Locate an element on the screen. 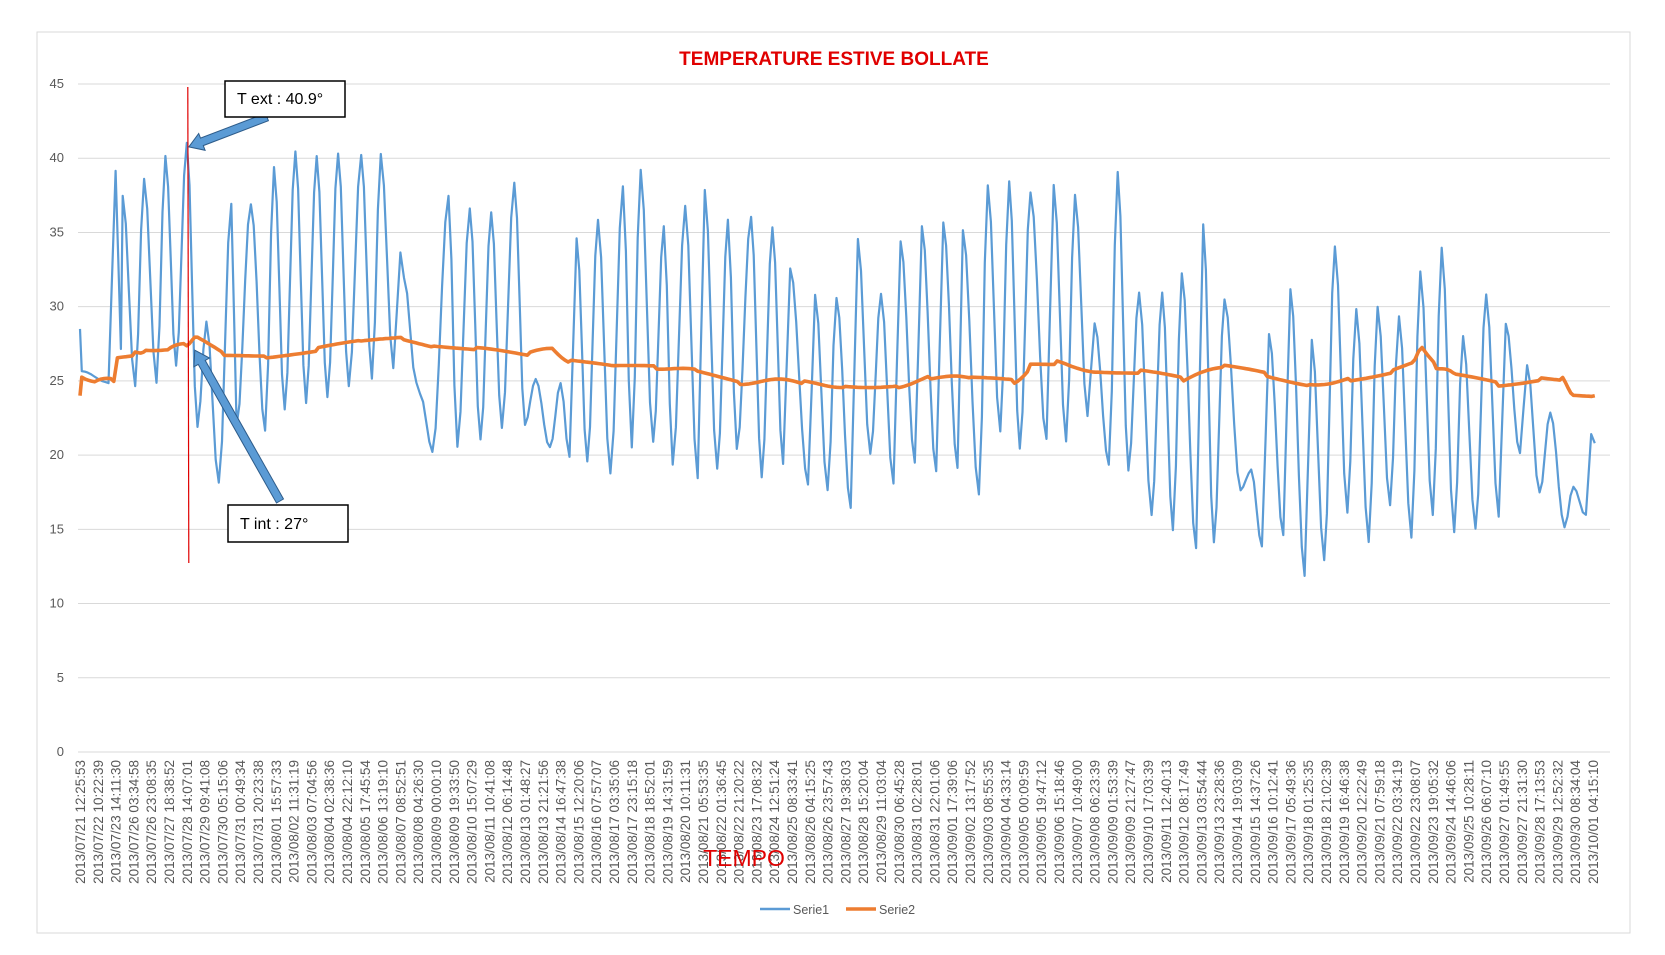  series-line-serie2 is located at coordinates (837, 367).